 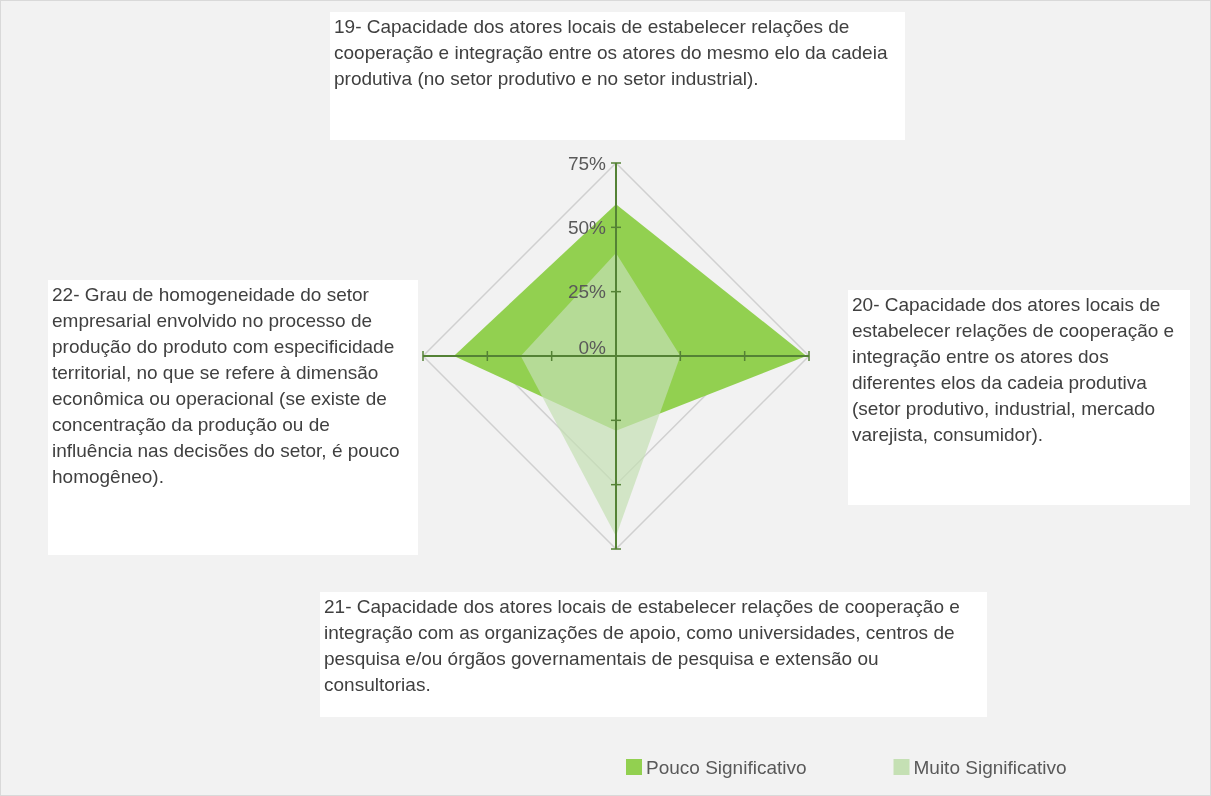 What do you see at coordinates (592, 347) in the screenshot?
I see `y-tick-label: 0%` at bounding box center [592, 347].